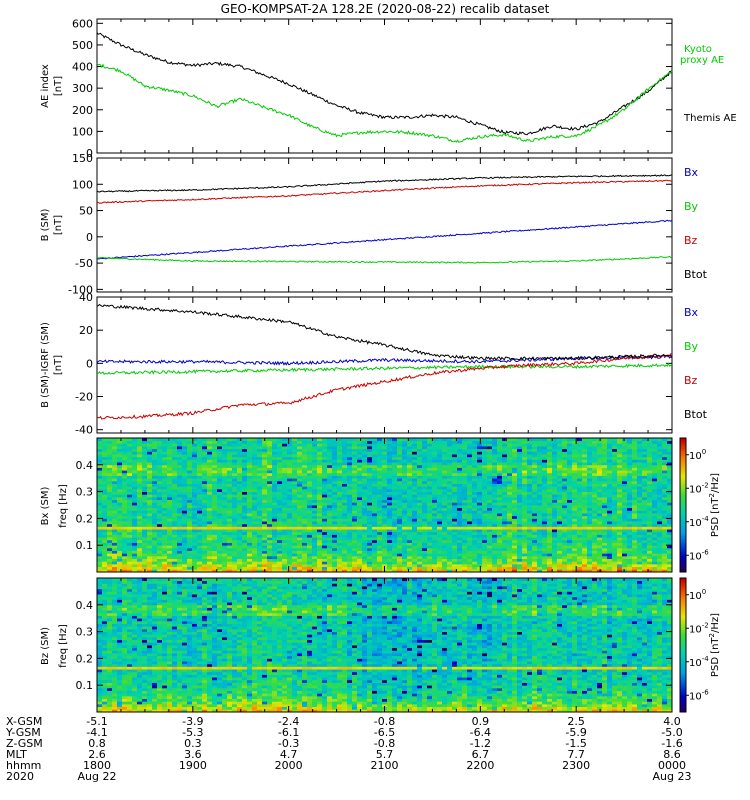 The image size is (750, 800). What do you see at coordinates (82, 184) in the screenshot?
I see `bsm-ytick-label: 100` at bounding box center [82, 184].